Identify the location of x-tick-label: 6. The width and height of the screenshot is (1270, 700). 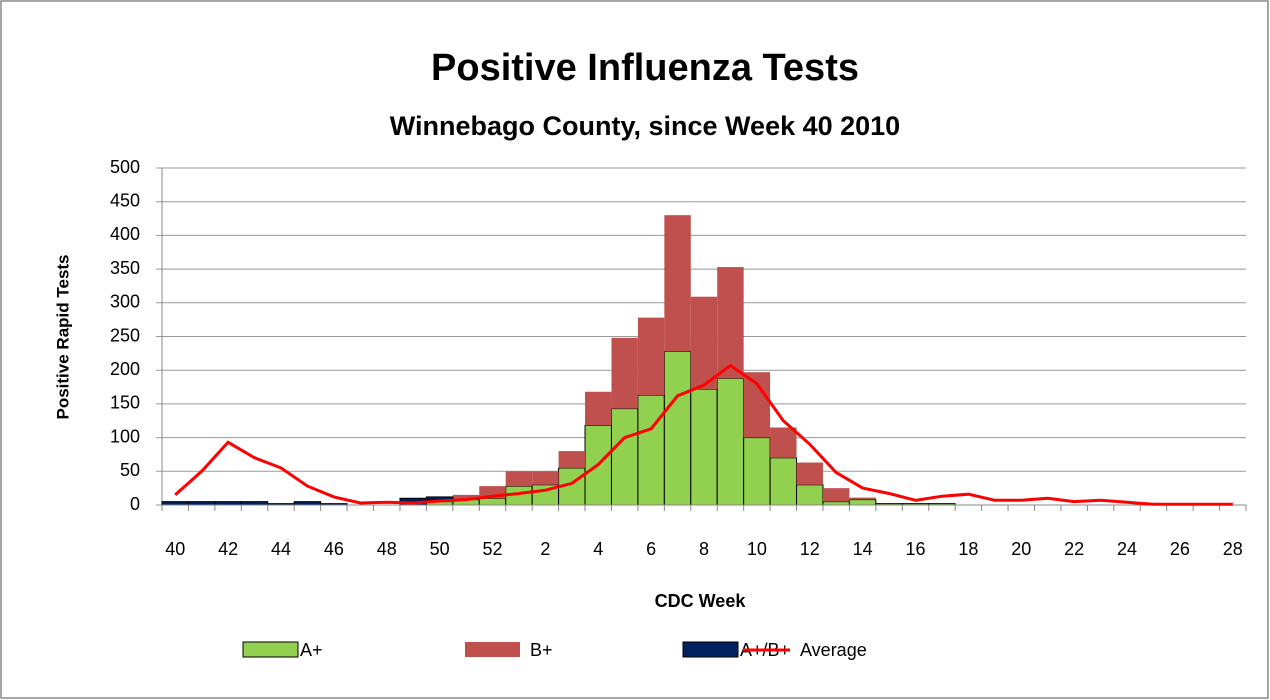
(651, 549).